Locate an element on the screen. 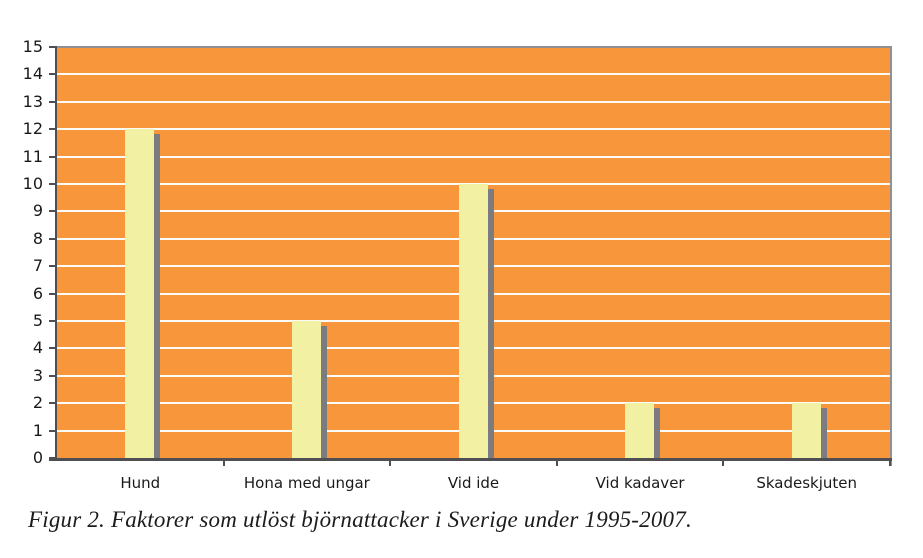  x-tick-label: Vid ide is located at coordinates (473, 483).